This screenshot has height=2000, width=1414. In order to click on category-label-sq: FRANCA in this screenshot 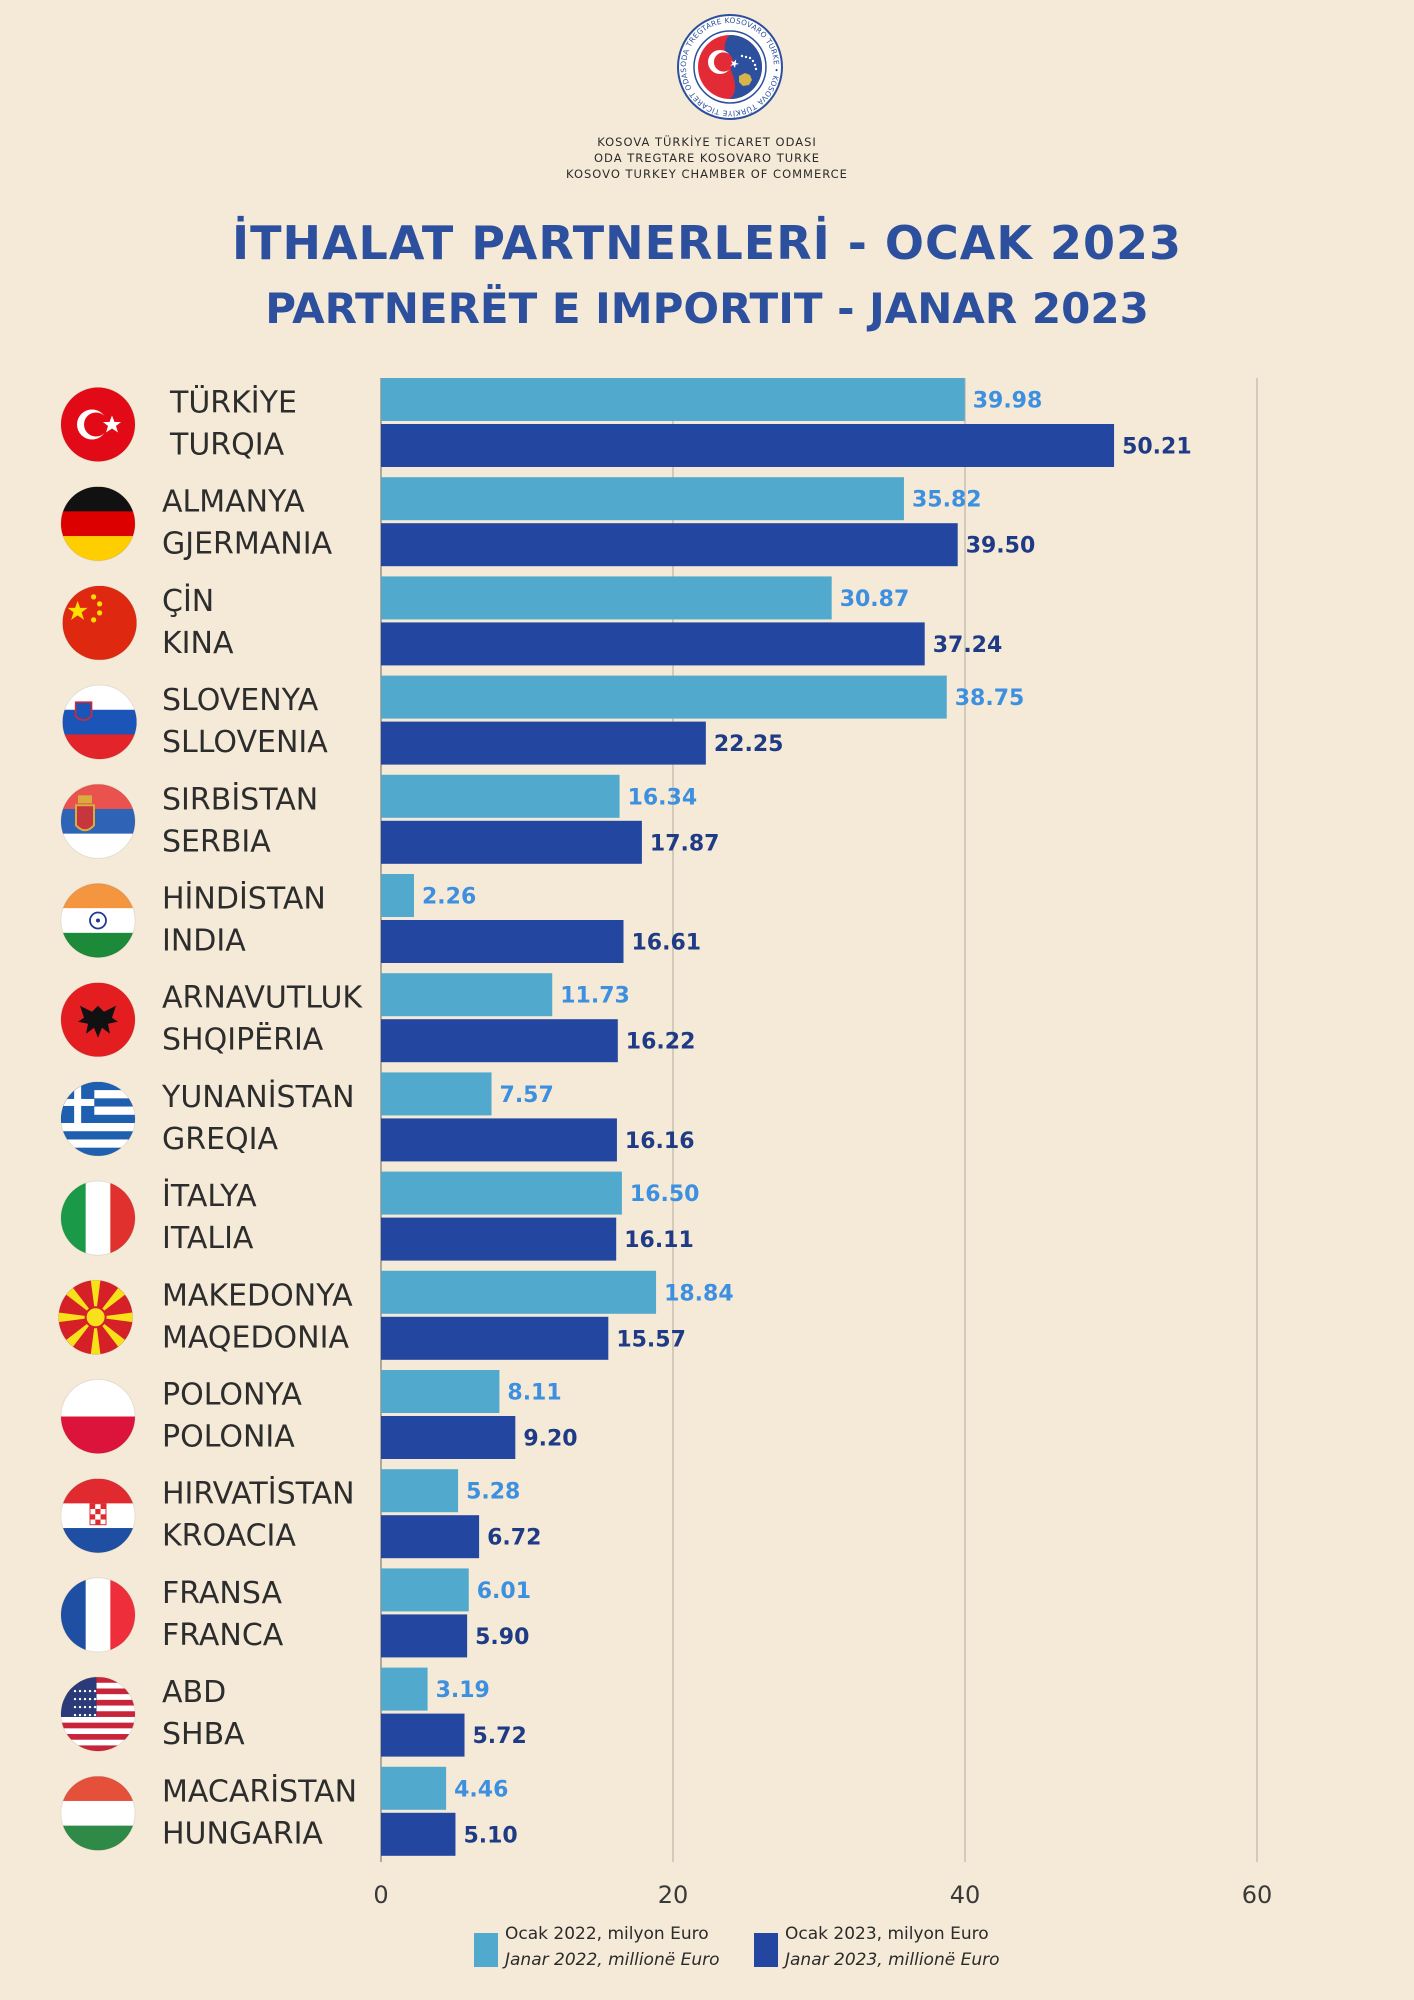, I will do `click(223, 1635)`.